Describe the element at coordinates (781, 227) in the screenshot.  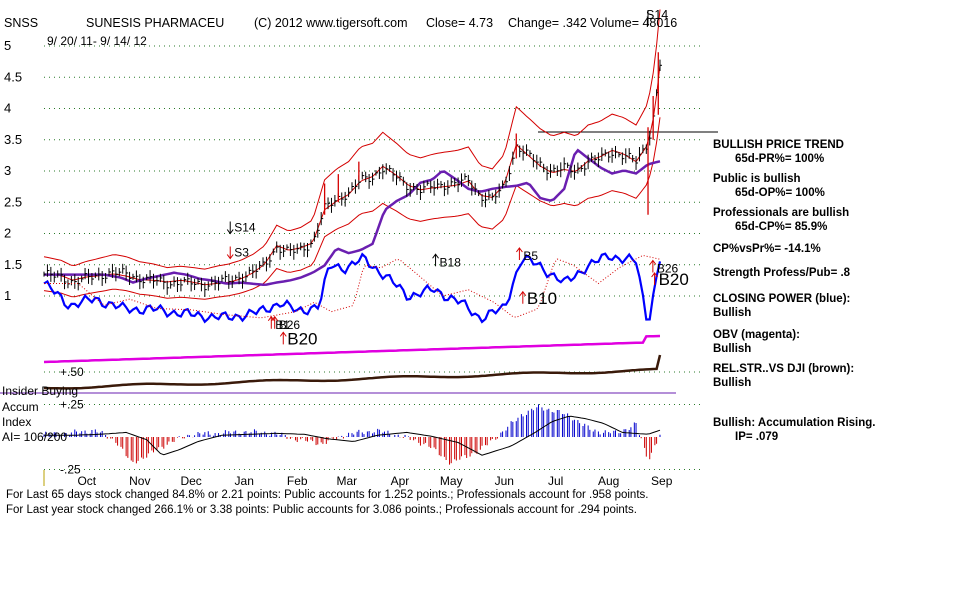
I see `status-line: 65d-CP%= 85.9%` at that location.